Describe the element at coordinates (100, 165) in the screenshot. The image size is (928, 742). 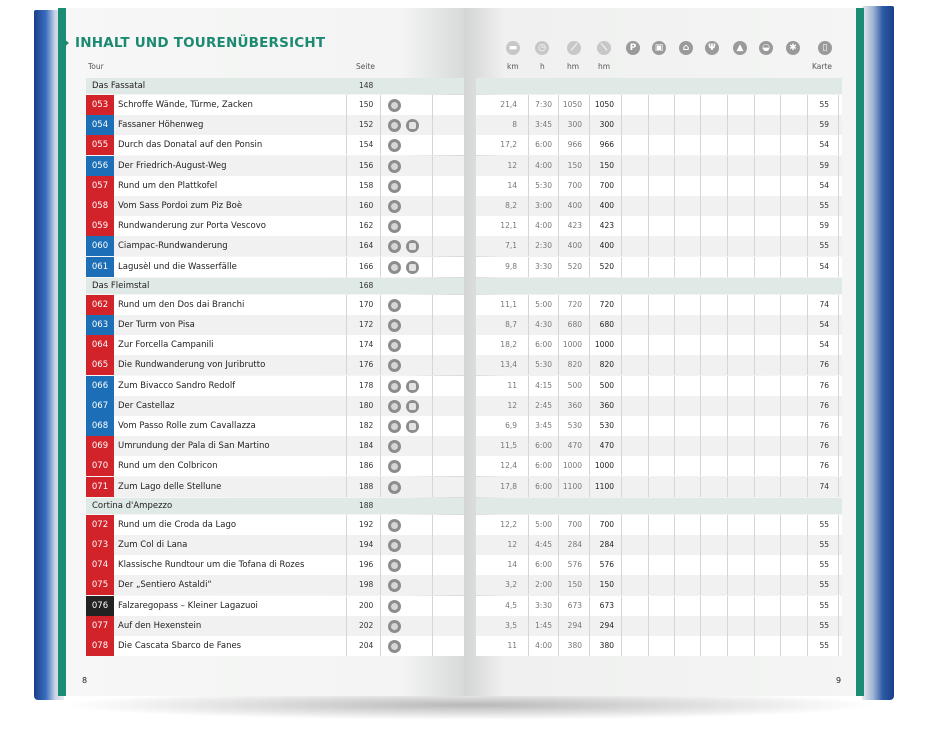
I see `tour-code-badge: 056` at that location.